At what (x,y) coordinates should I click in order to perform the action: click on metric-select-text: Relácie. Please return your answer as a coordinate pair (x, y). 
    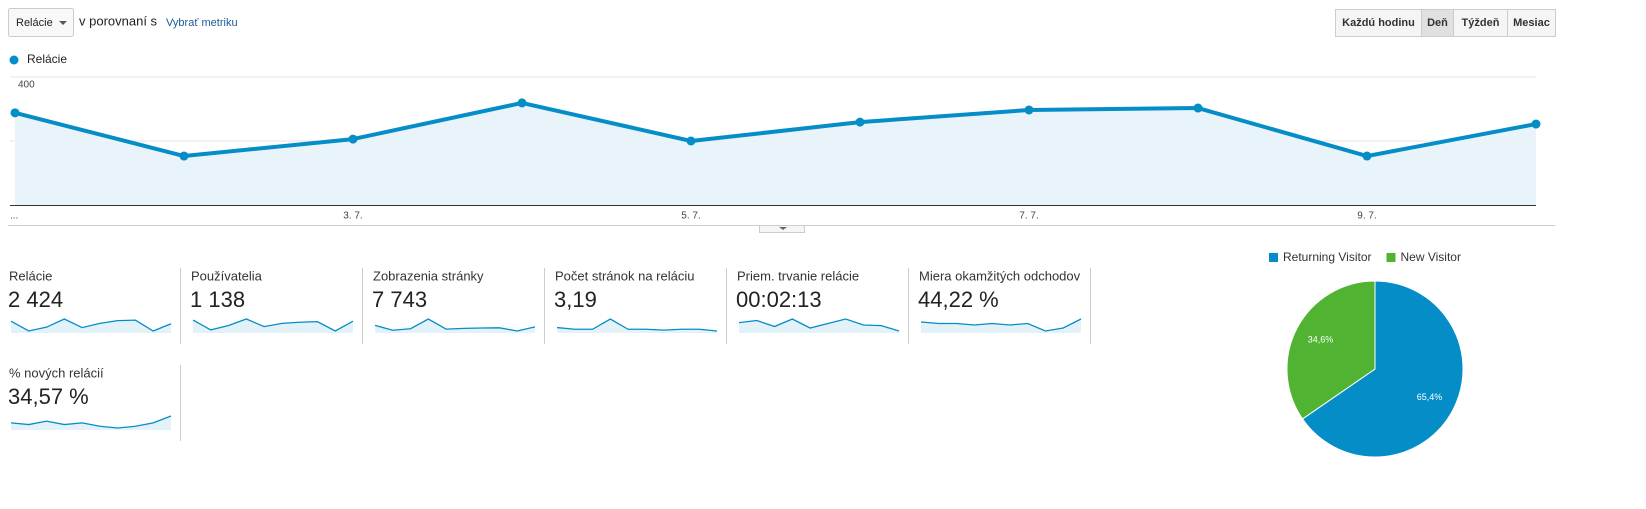
    Looking at the image, I should click on (34, 23).